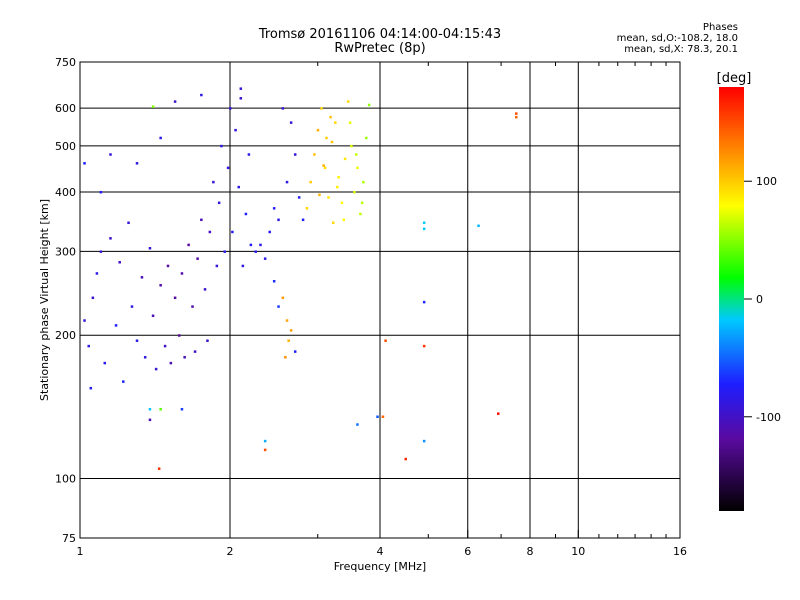 This screenshot has width=800, height=600. I want to click on phases-mean-o: mean, sd,O:-108.2, 18.0, so click(677, 38).